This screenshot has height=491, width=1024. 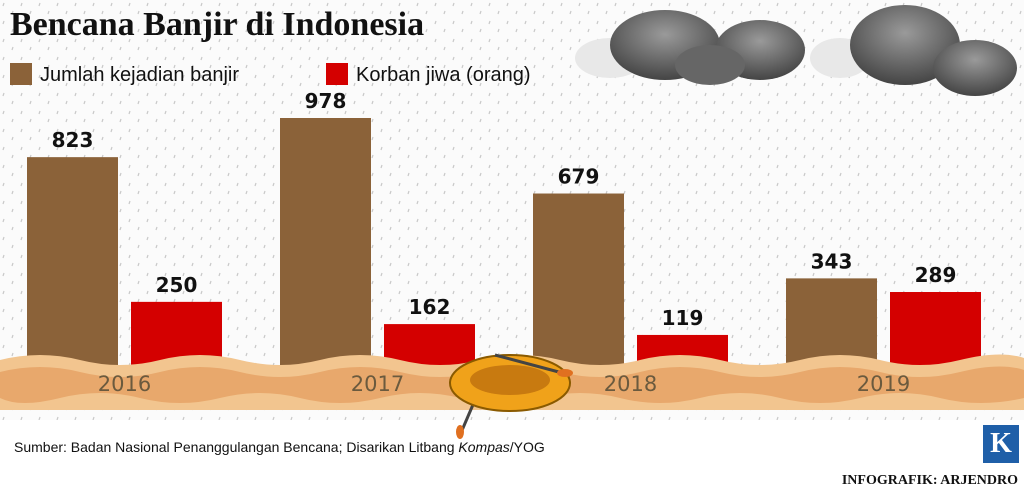 I want to click on value-label: 823, so click(x=73, y=140).